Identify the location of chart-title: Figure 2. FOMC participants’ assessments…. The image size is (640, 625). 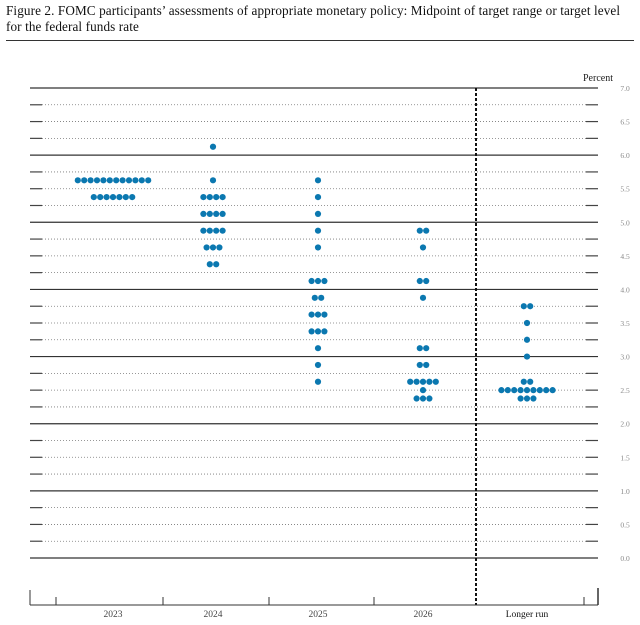
(313, 18).